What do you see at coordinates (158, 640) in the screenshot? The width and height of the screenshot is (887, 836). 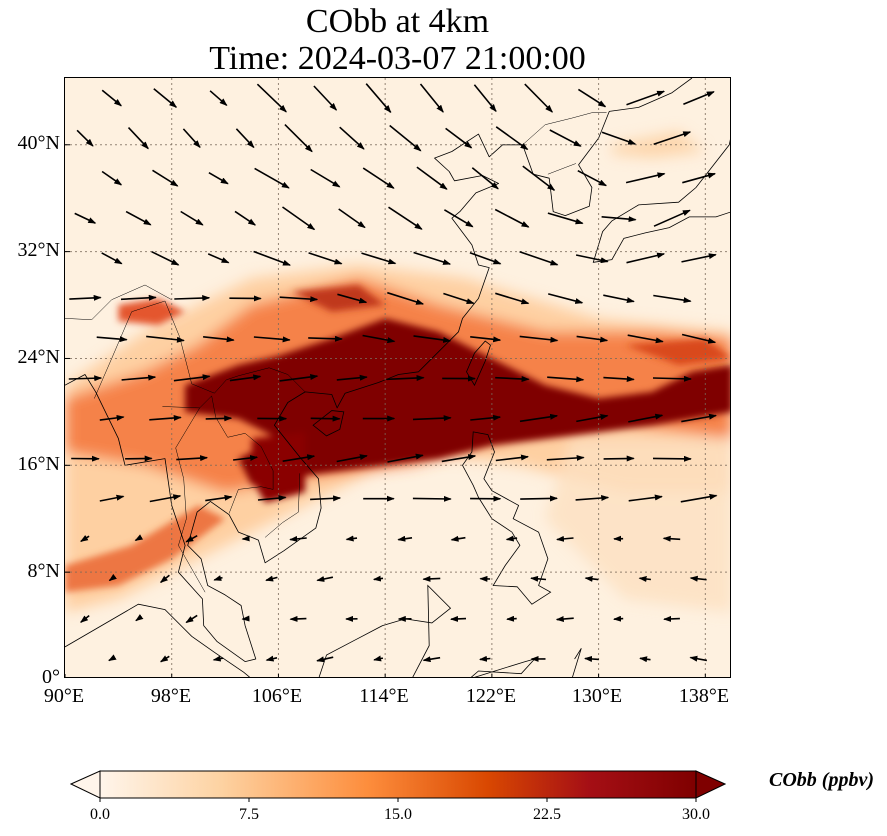 I see `coastline-sumatra` at bounding box center [158, 640].